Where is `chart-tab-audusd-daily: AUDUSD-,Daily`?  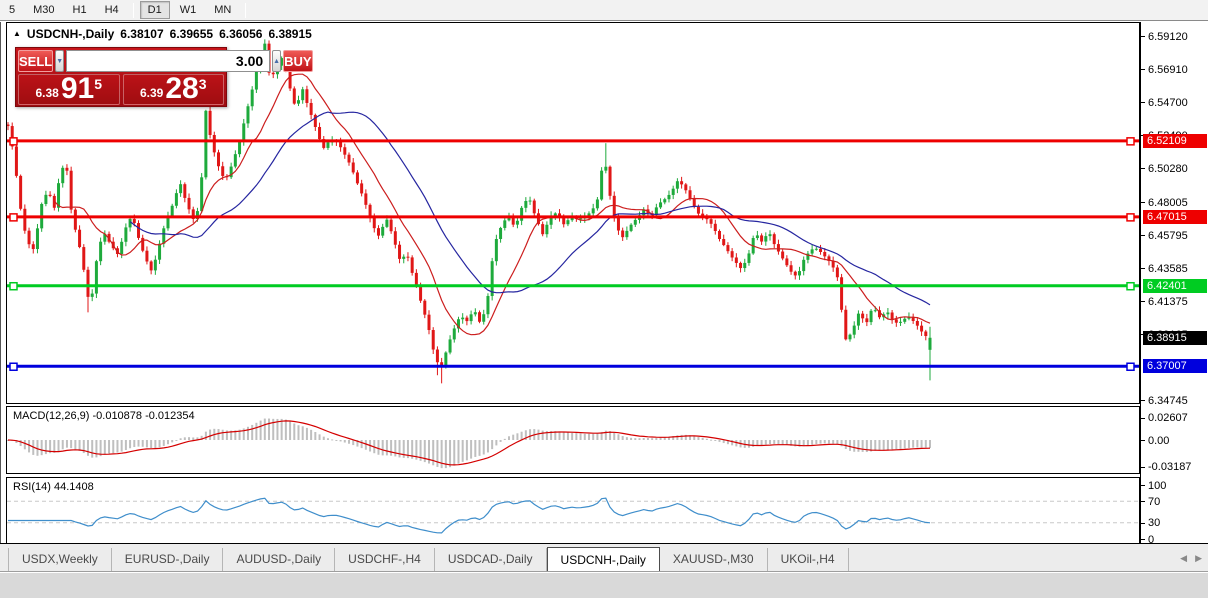 chart-tab-audusd-daily: AUDUSD-,Daily is located at coordinates (279, 559).